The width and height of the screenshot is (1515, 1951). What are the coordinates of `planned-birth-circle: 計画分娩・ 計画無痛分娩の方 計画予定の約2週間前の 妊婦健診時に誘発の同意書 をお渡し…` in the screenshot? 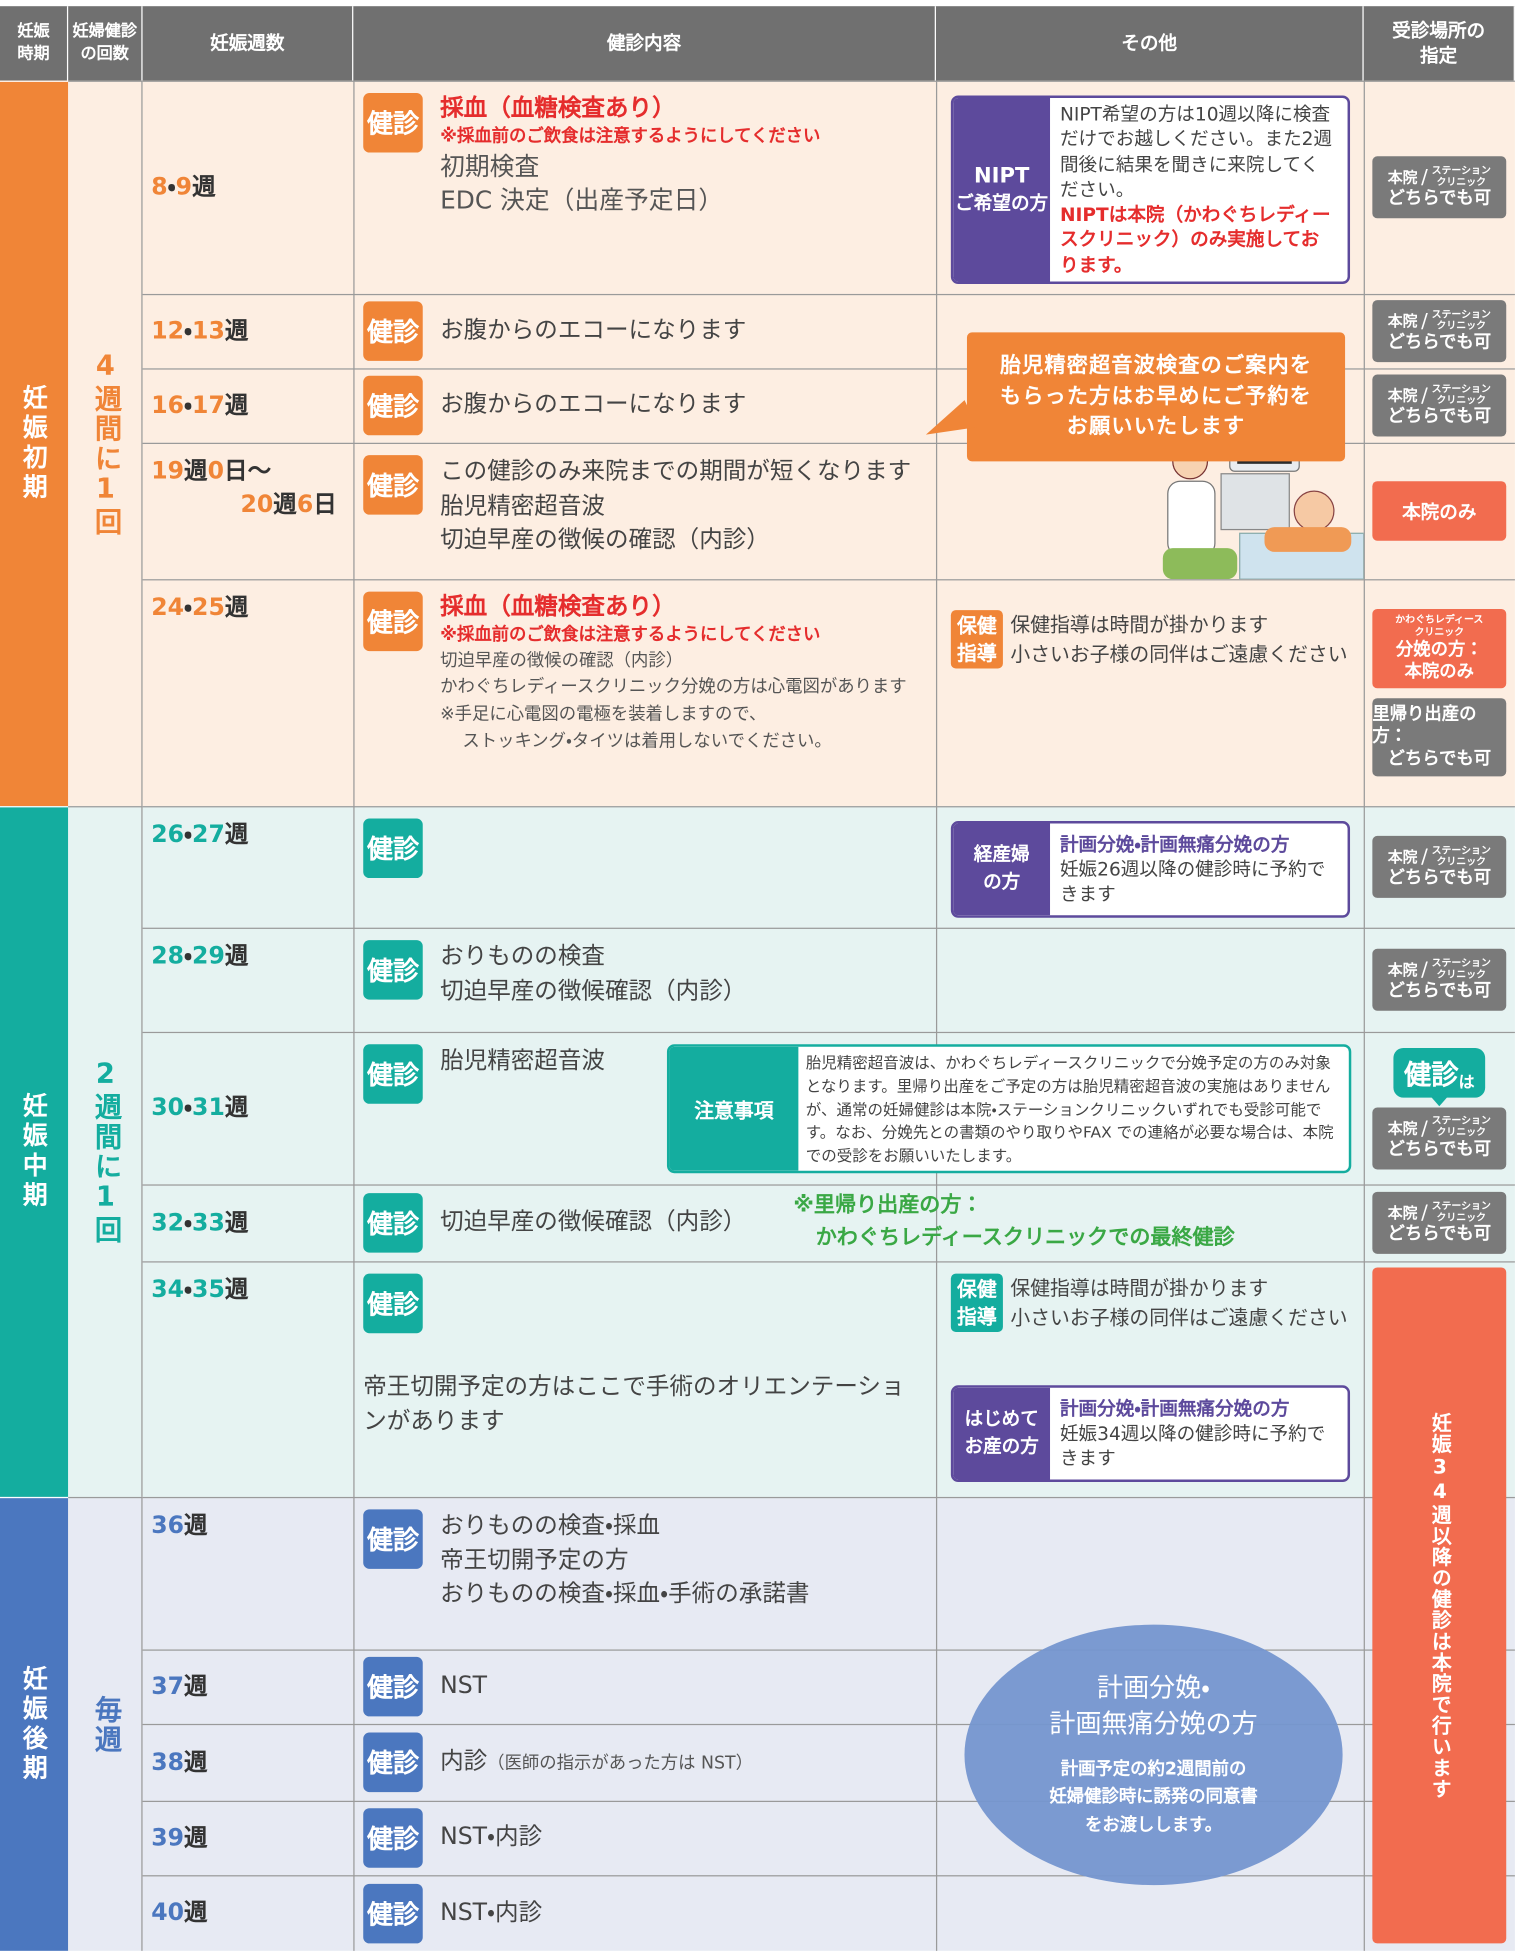 It's located at (1153, 1755).